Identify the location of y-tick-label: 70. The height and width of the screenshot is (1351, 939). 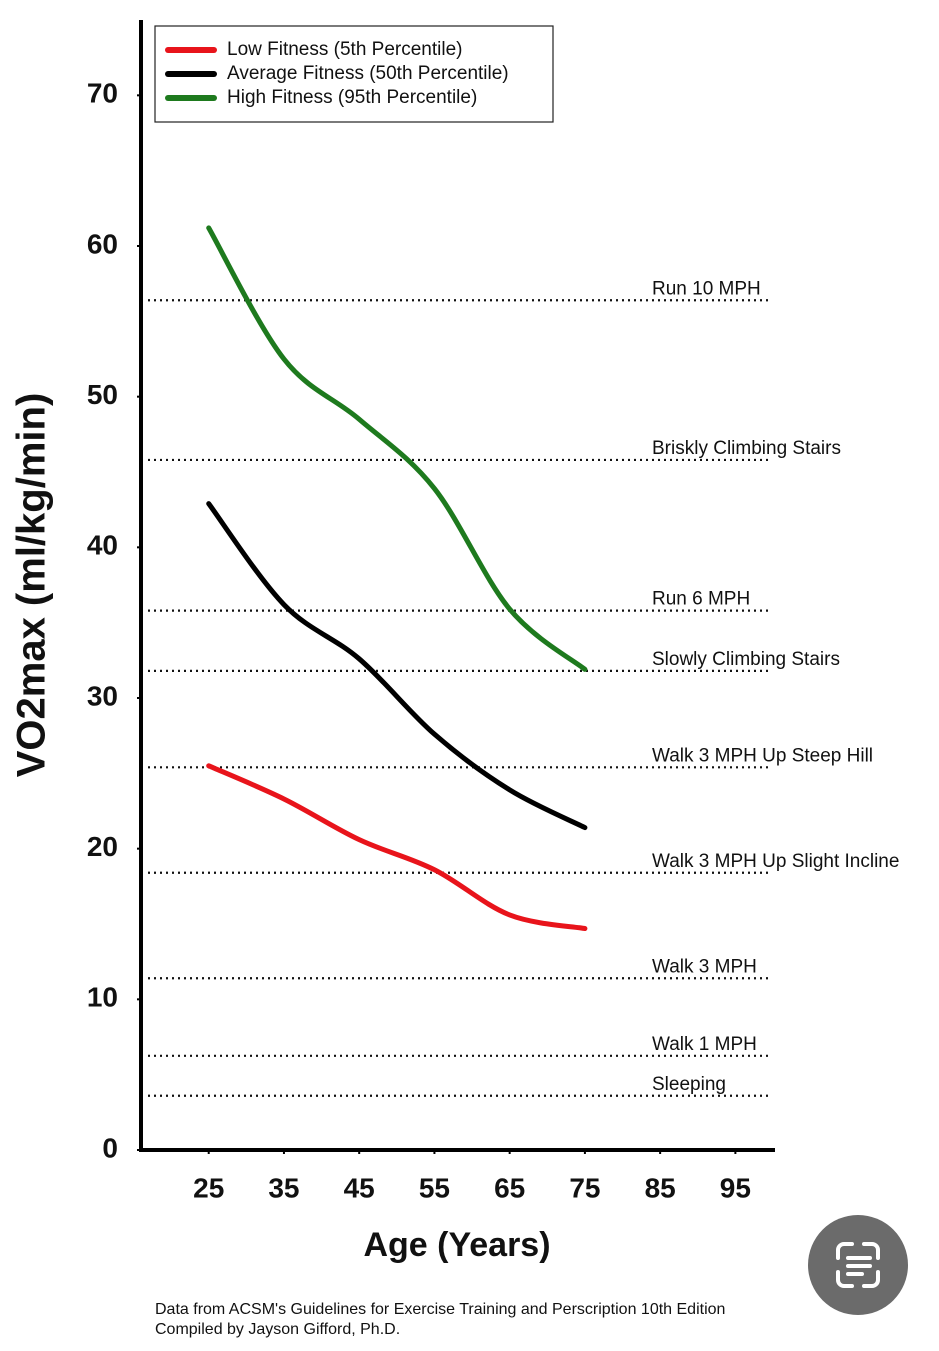
(102, 93).